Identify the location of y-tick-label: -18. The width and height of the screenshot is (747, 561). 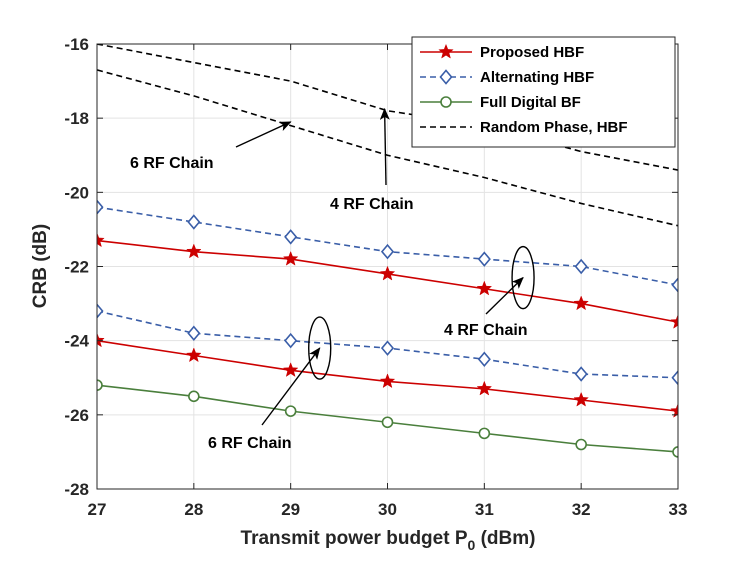
(76, 118).